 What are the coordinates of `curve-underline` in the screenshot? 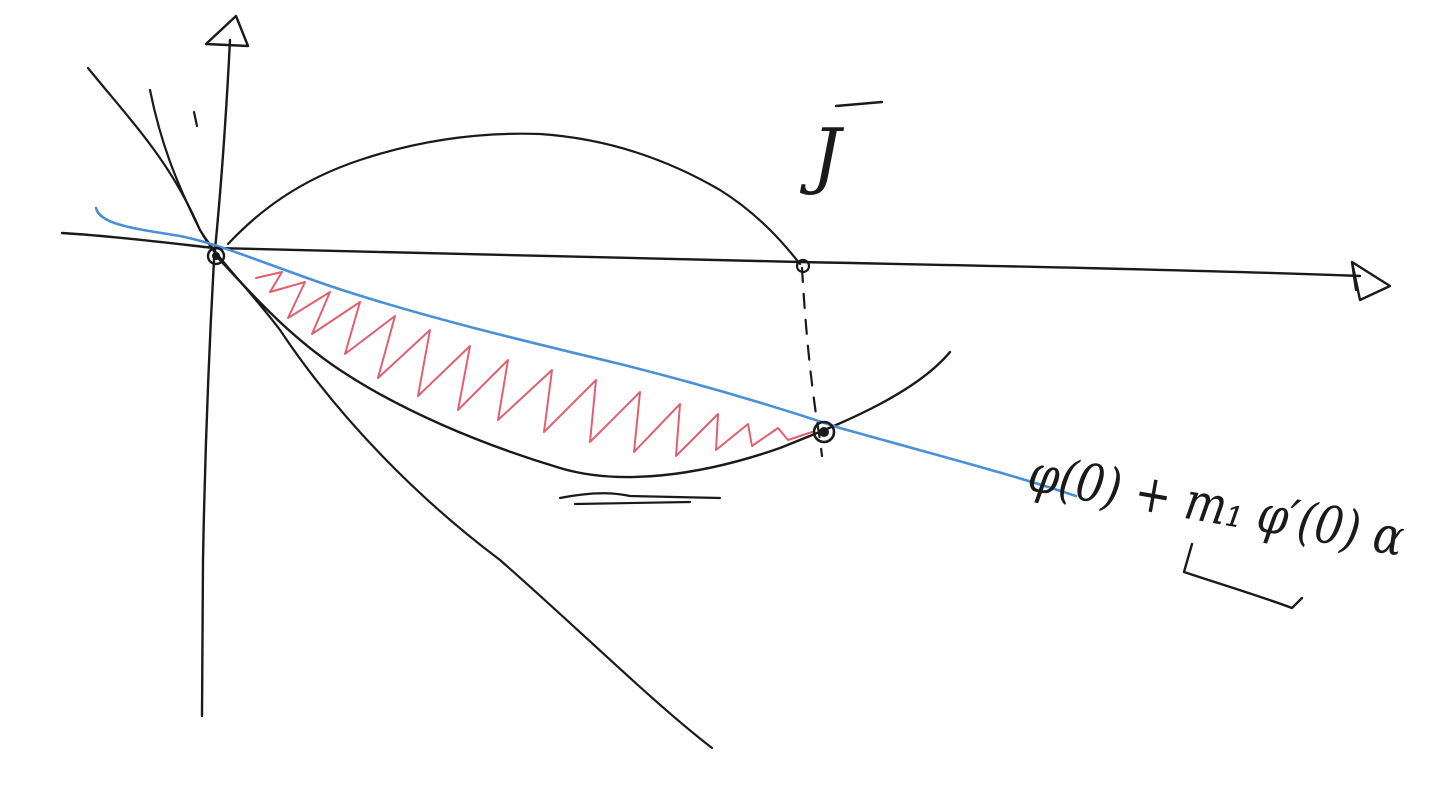 It's located at (640, 499).